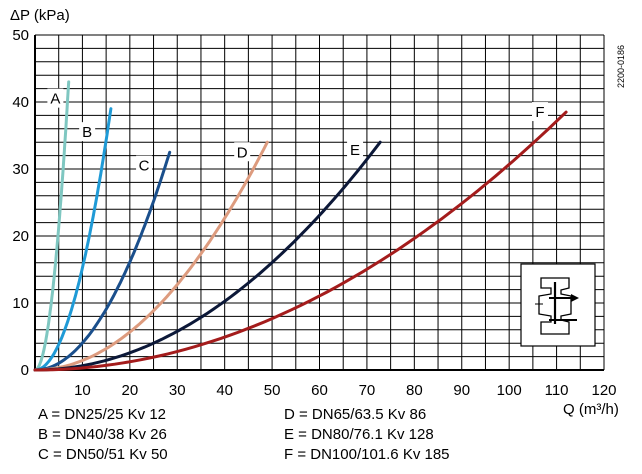 Image resolution: width=642 pixels, height=474 pixels. Describe the element at coordinates (367, 390) in the screenshot. I see `x-tick-label: 70` at that location.